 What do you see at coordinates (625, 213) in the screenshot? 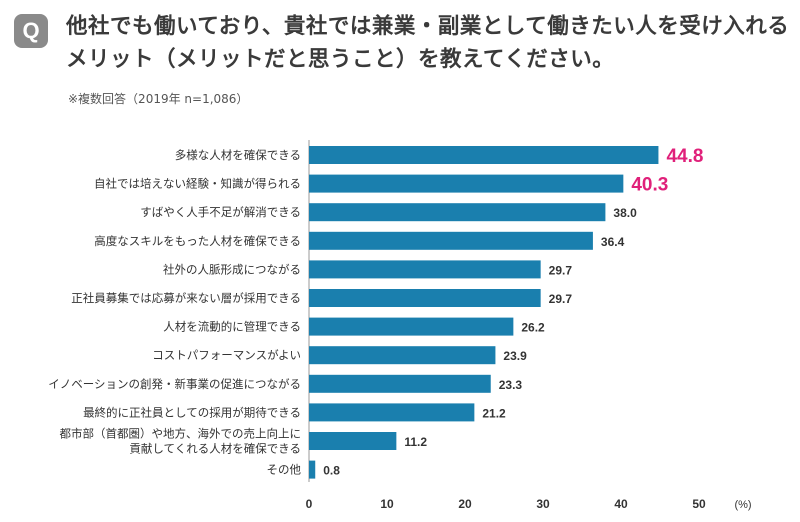
I see `value-label-2: 38.0` at bounding box center [625, 213].